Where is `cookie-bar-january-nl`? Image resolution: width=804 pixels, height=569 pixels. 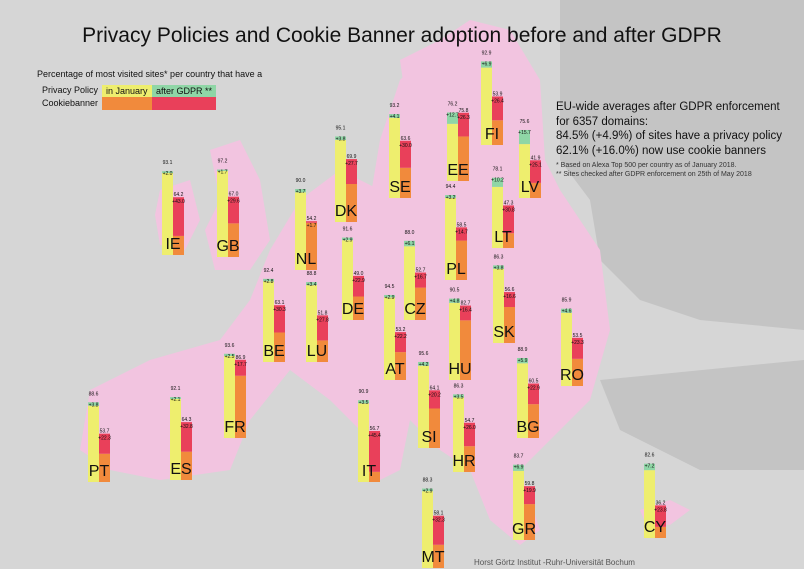 cookie-bar-january-nl is located at coordinates (311, 246).